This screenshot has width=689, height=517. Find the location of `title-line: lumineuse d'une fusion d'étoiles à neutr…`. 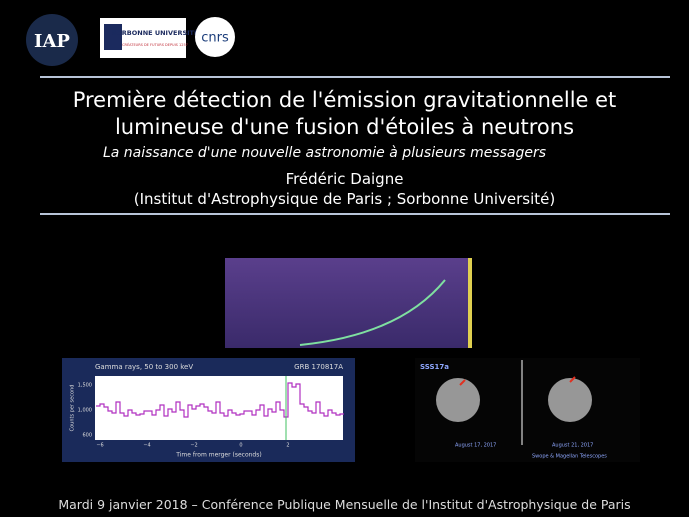

title-line: lumineuse d'une fusion d'étoiles à neutr… is located at coordinates (344, 127).